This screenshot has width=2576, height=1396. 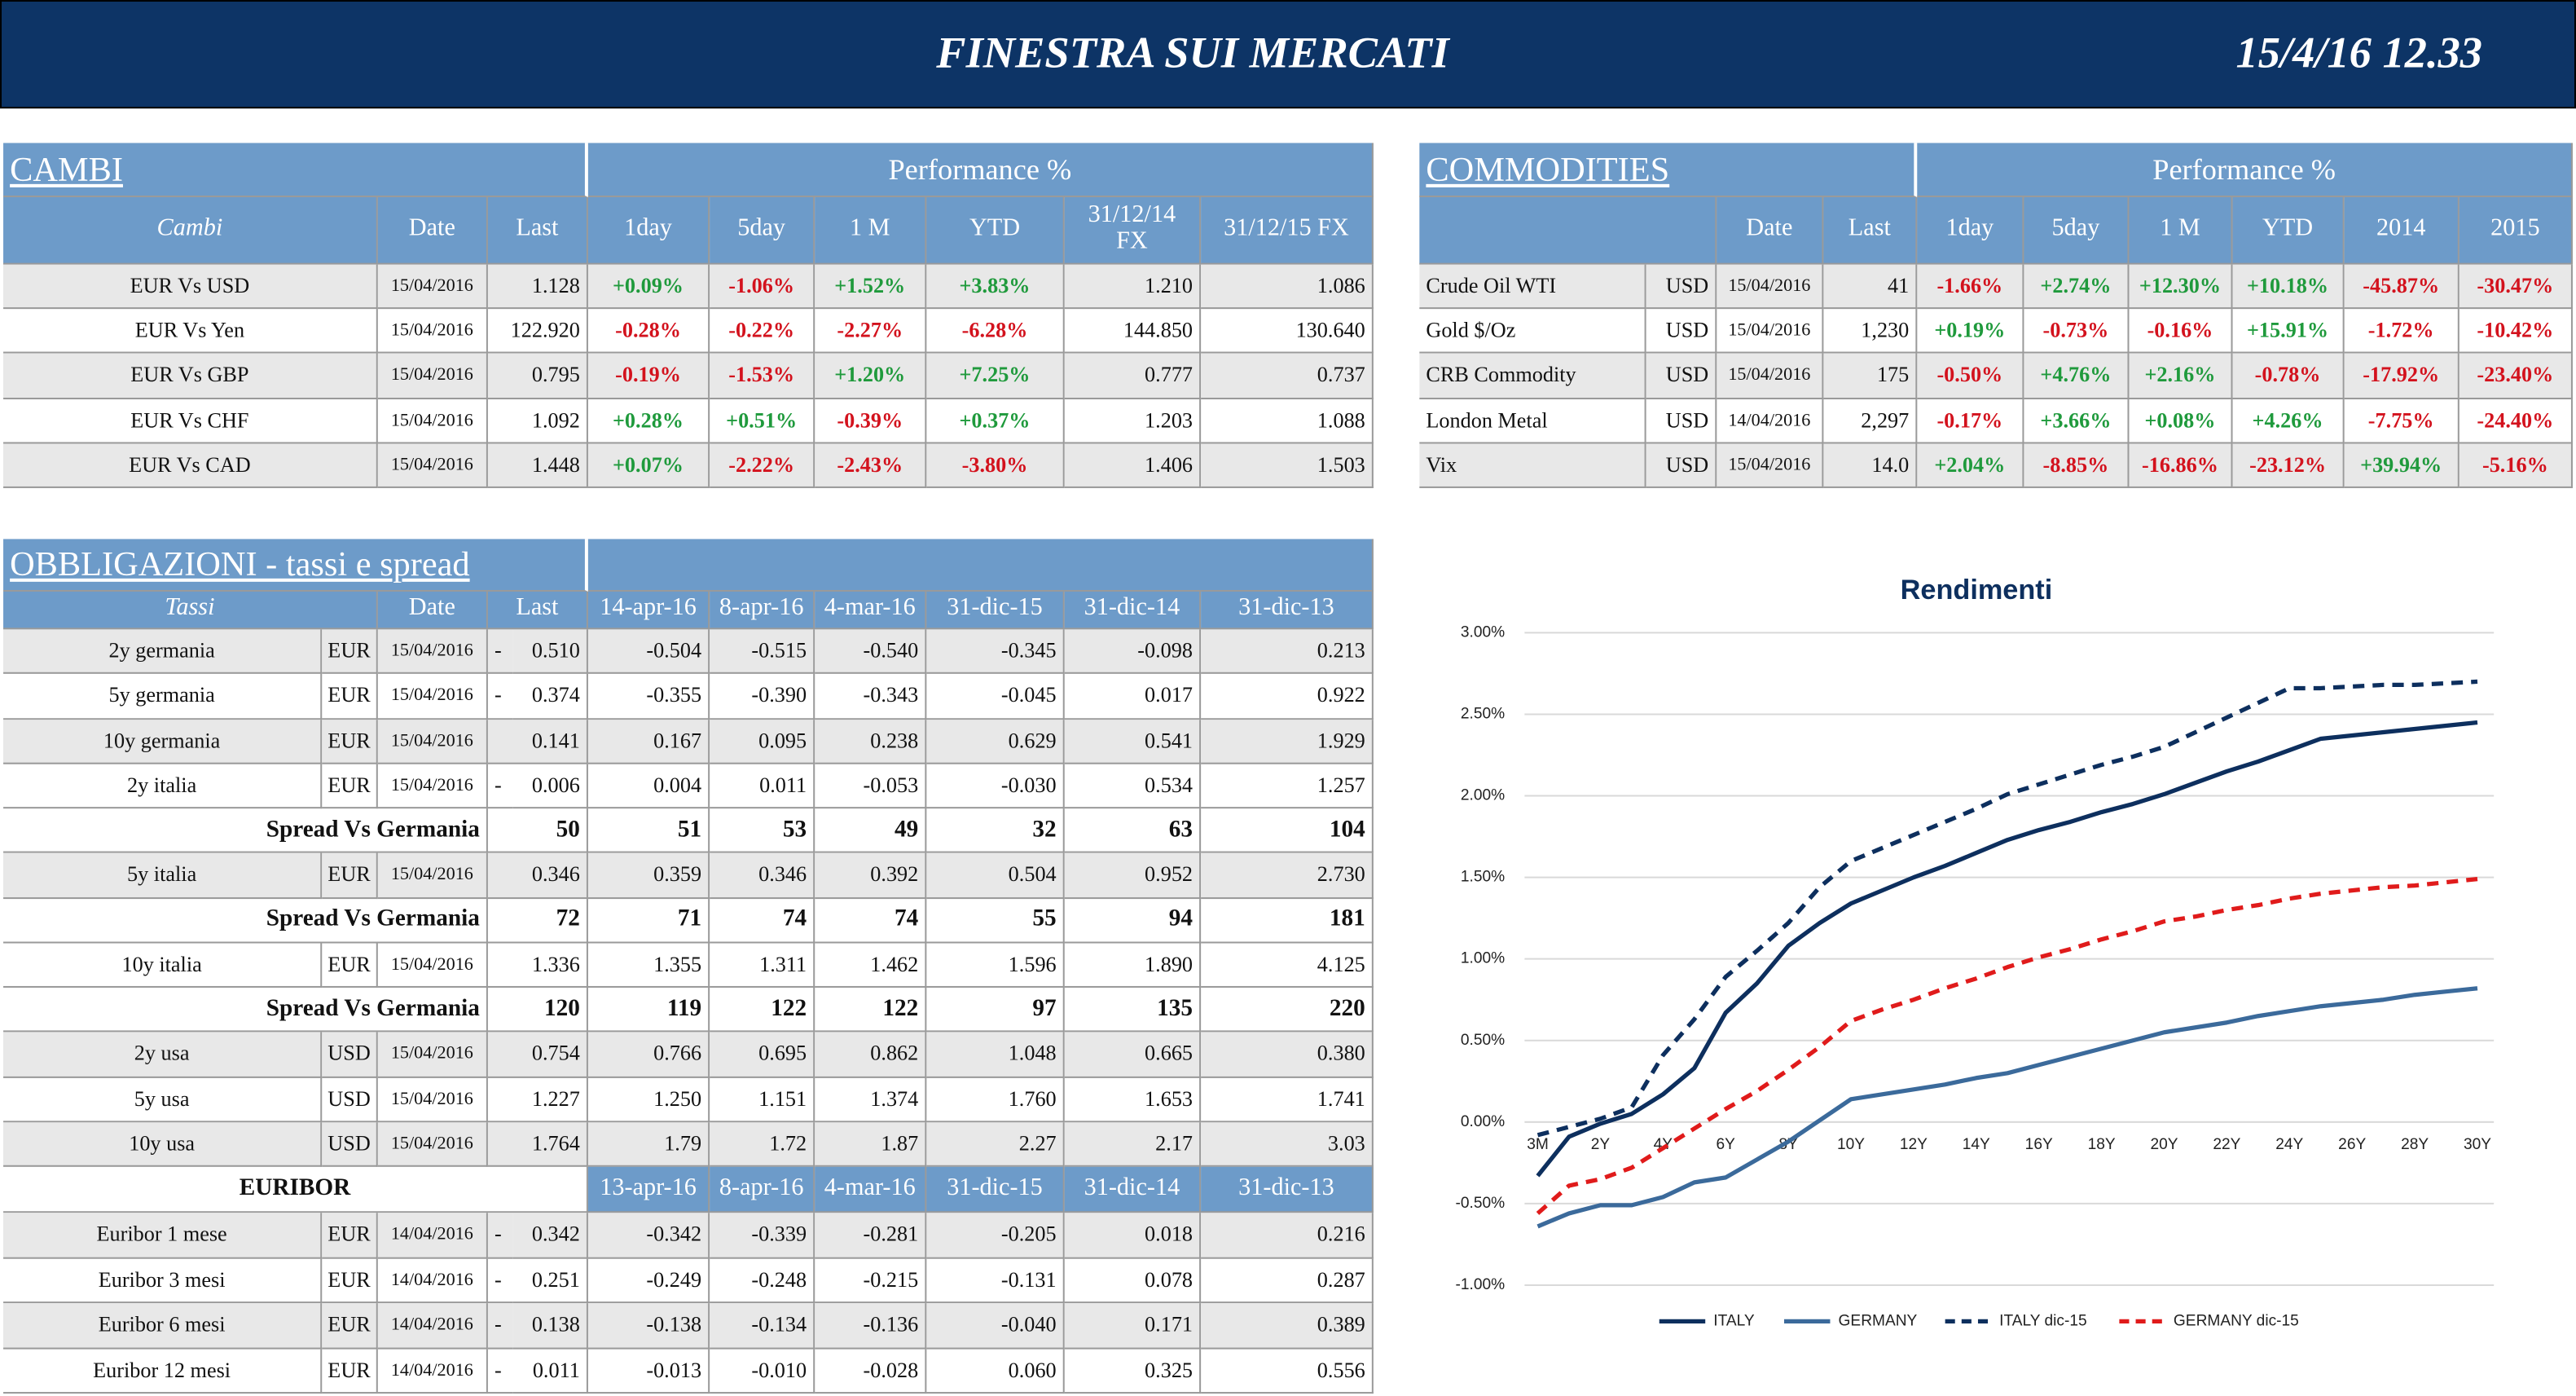 I want to click on history-value: 0.541, so click(x=1133, y=741).